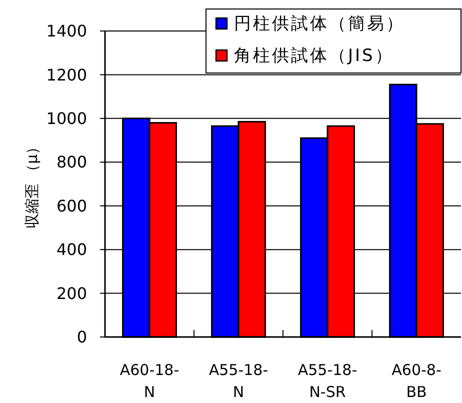 The image size is (462, 403). I want to click on y-tick-label: 1400, so click(66, 31).